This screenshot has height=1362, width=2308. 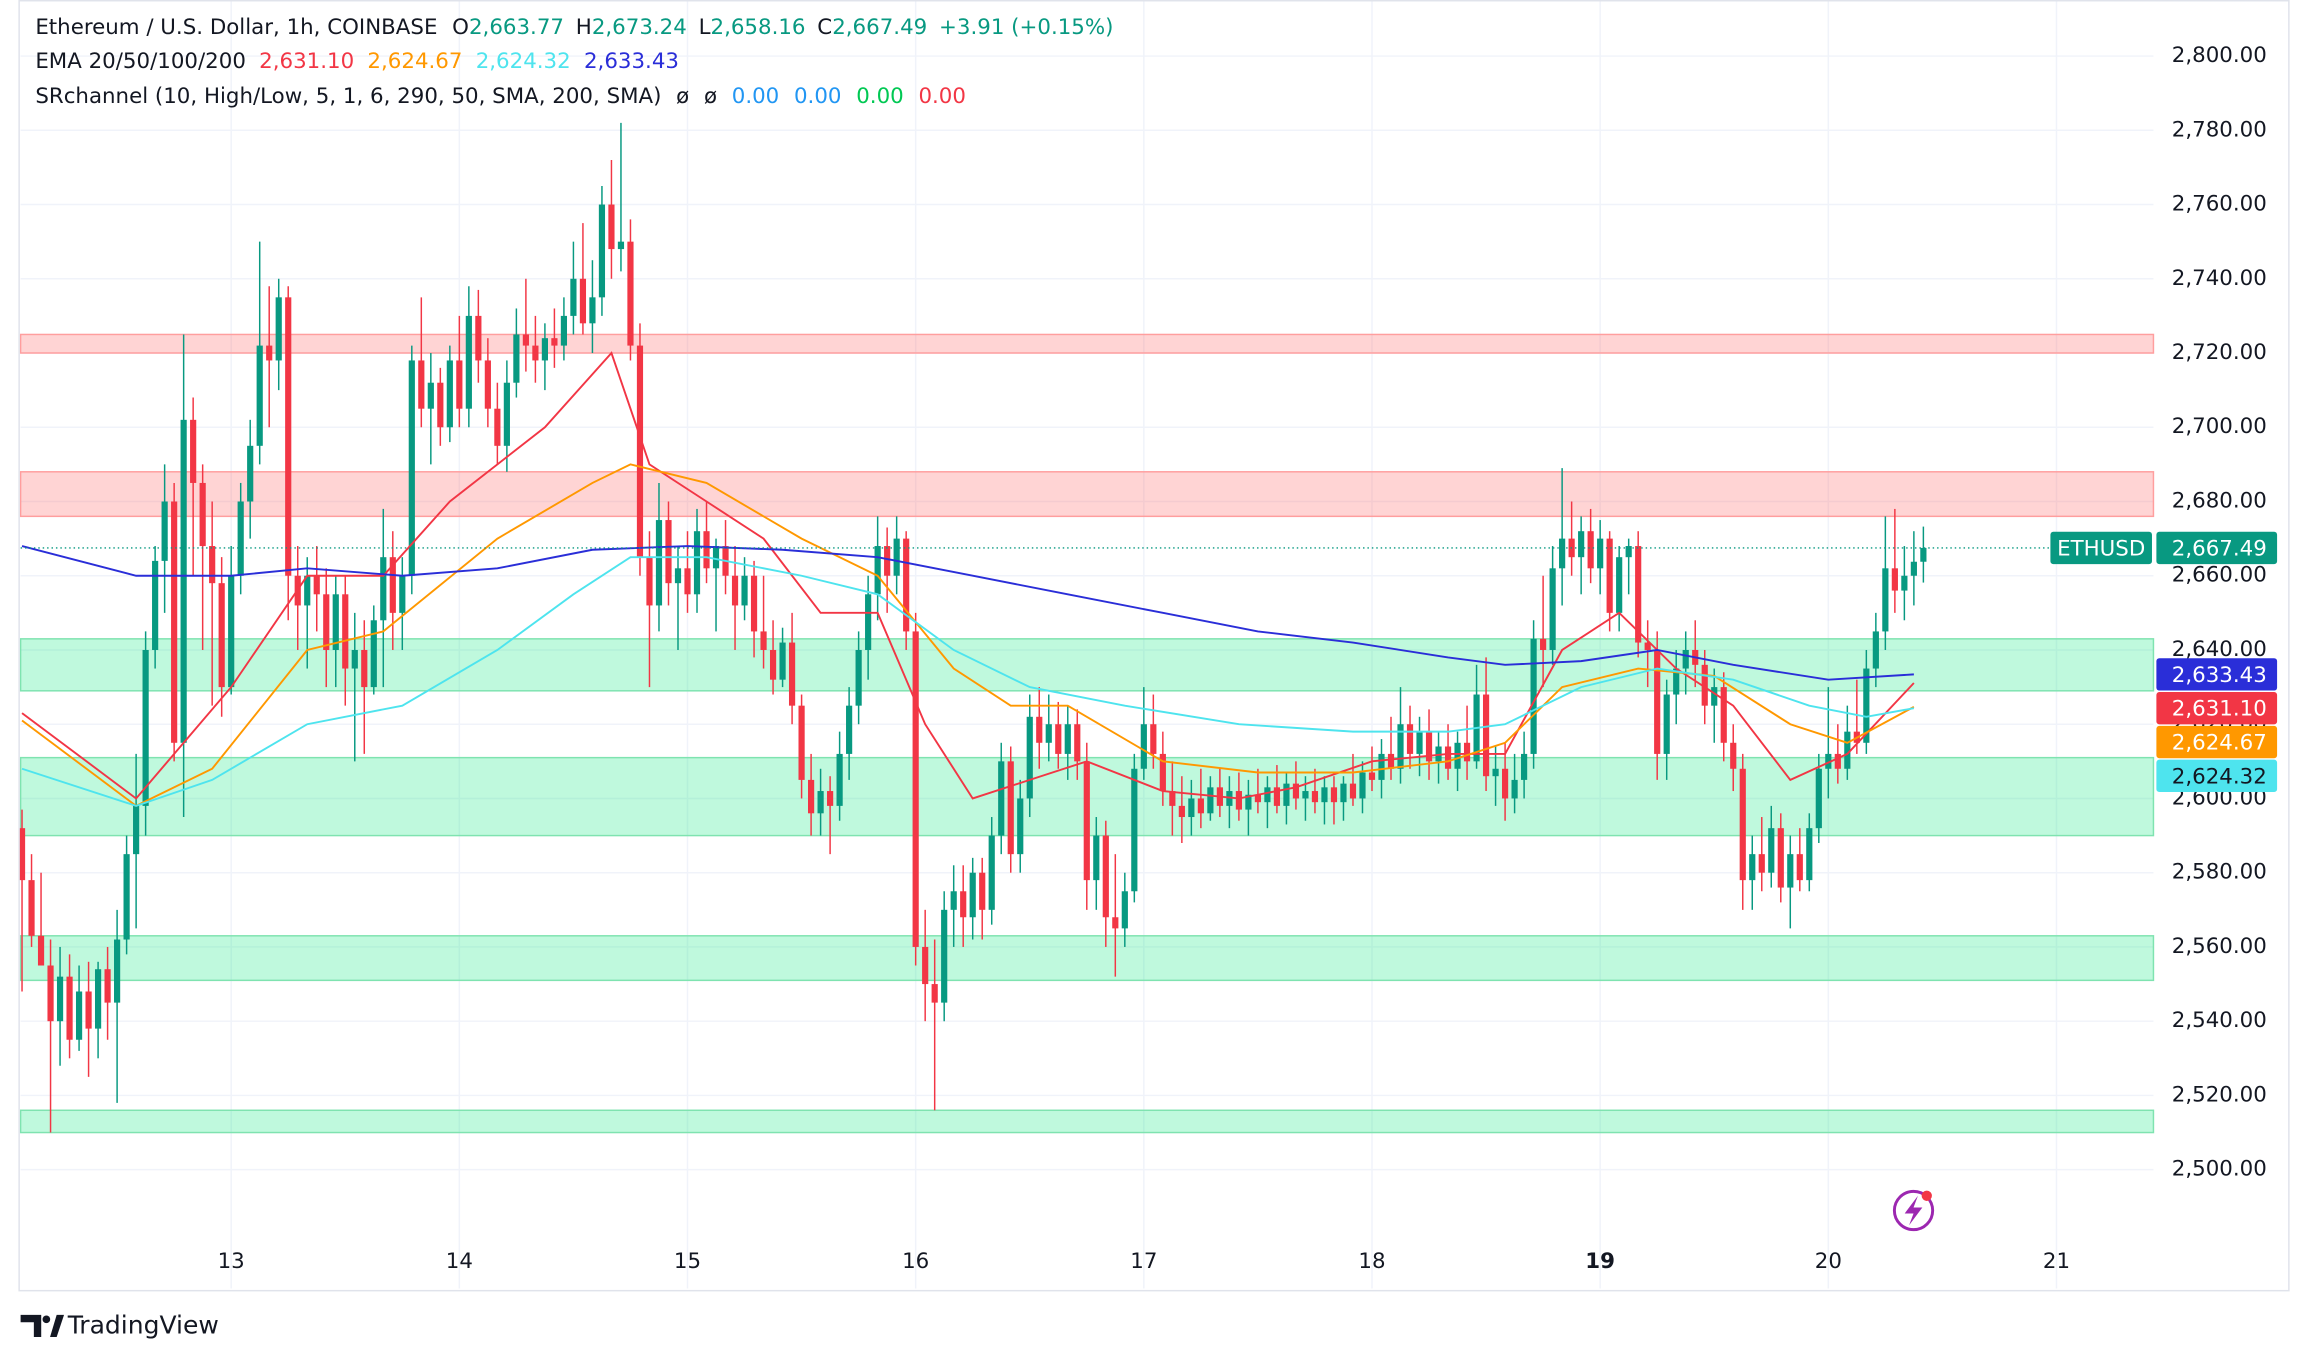 What do you see at coordinates (2219, 946) in the screenshot?
I see `y-tick-label: 2,560.00` at bounding box center [2219, 946].